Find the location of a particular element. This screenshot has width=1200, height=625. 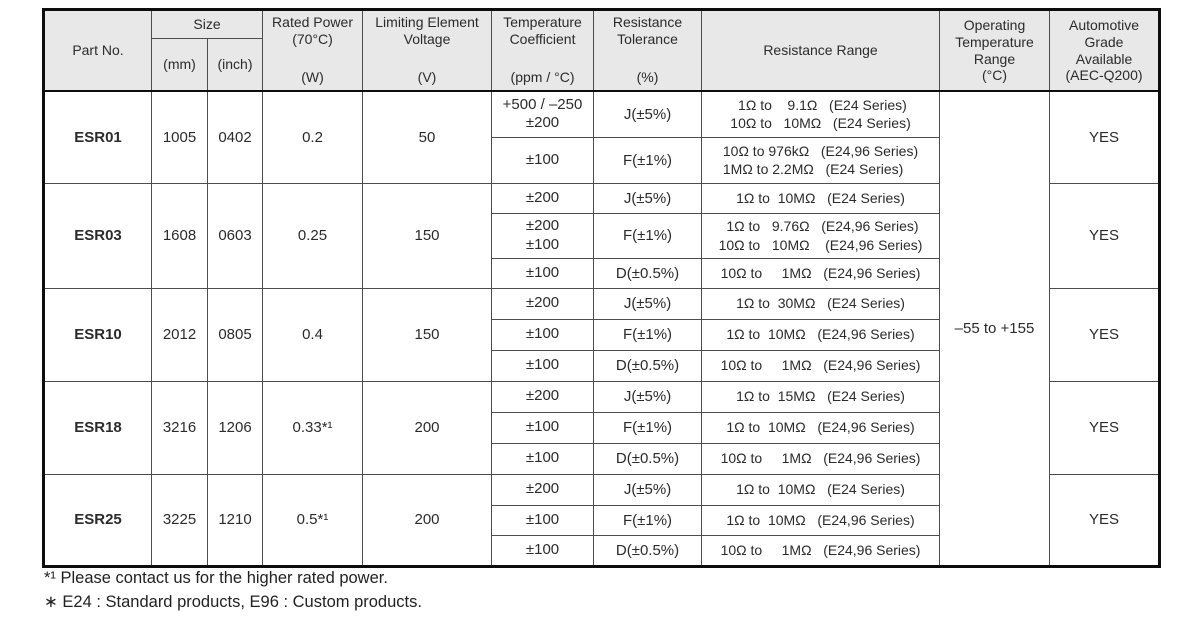

size-inch-cell: 0805 is located at coordinates (235, 334).